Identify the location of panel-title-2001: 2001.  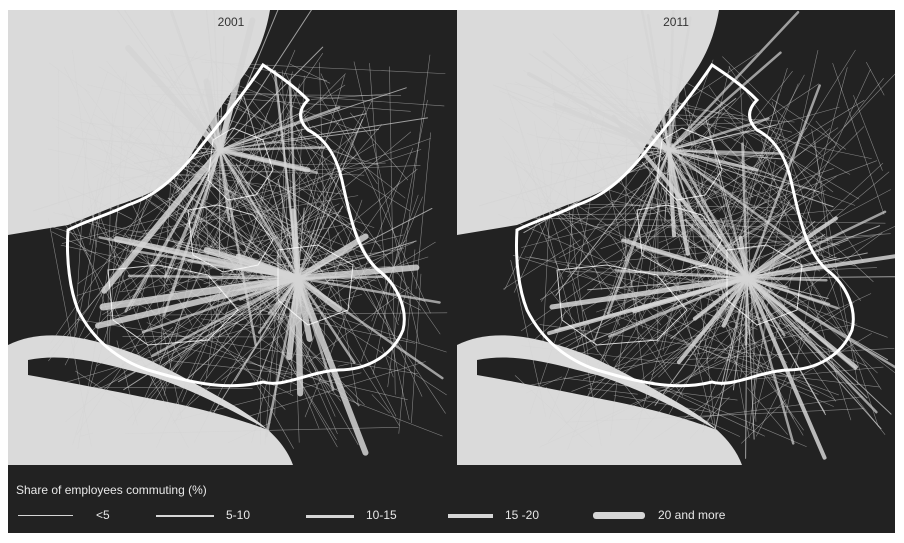
(231, 22).